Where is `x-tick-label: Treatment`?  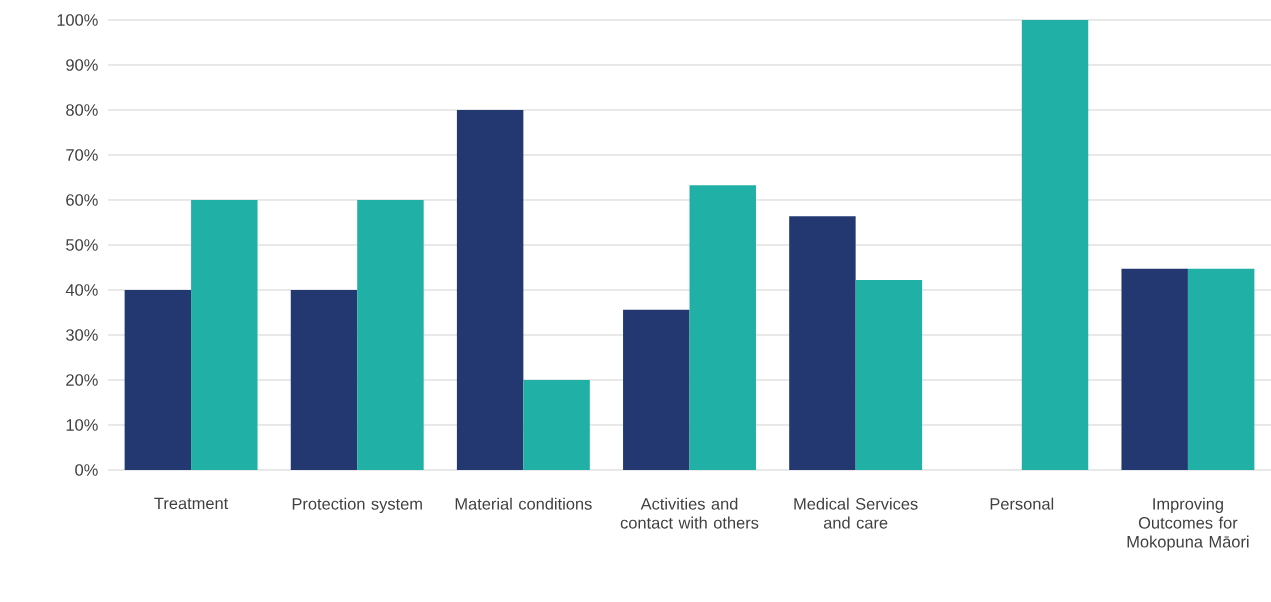
x-tick-label: Treatment is located at coordinates (191, 503).